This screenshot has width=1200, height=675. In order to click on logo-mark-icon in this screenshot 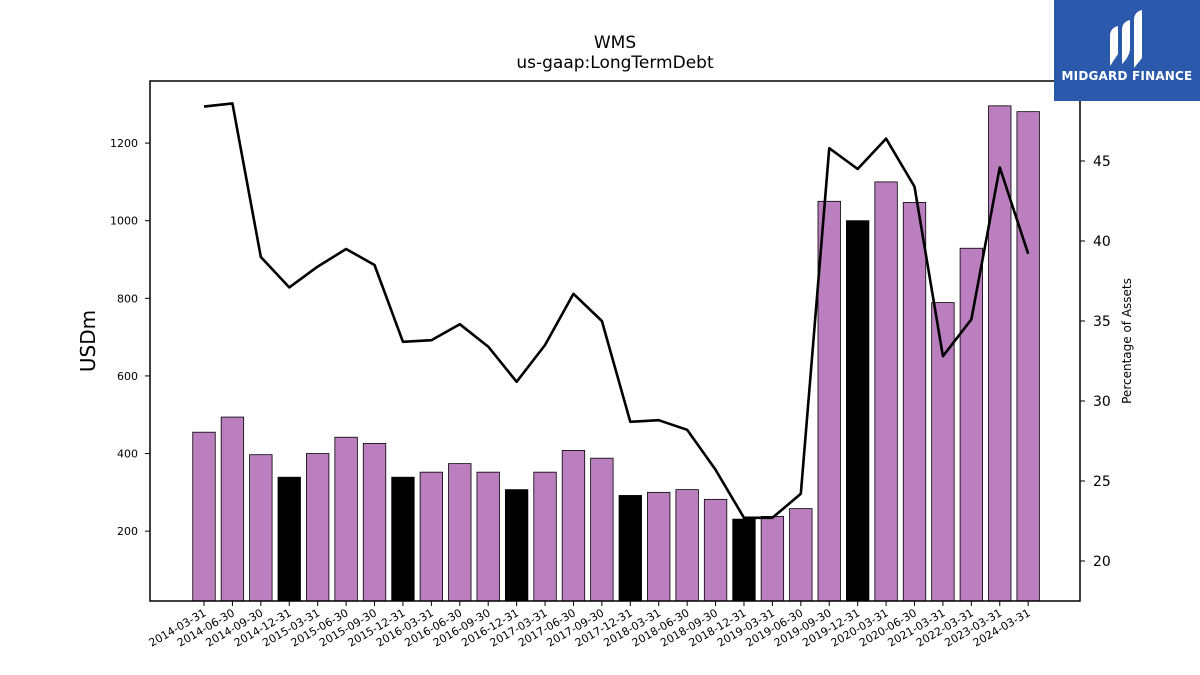, I will do `click(1126, 39)`.